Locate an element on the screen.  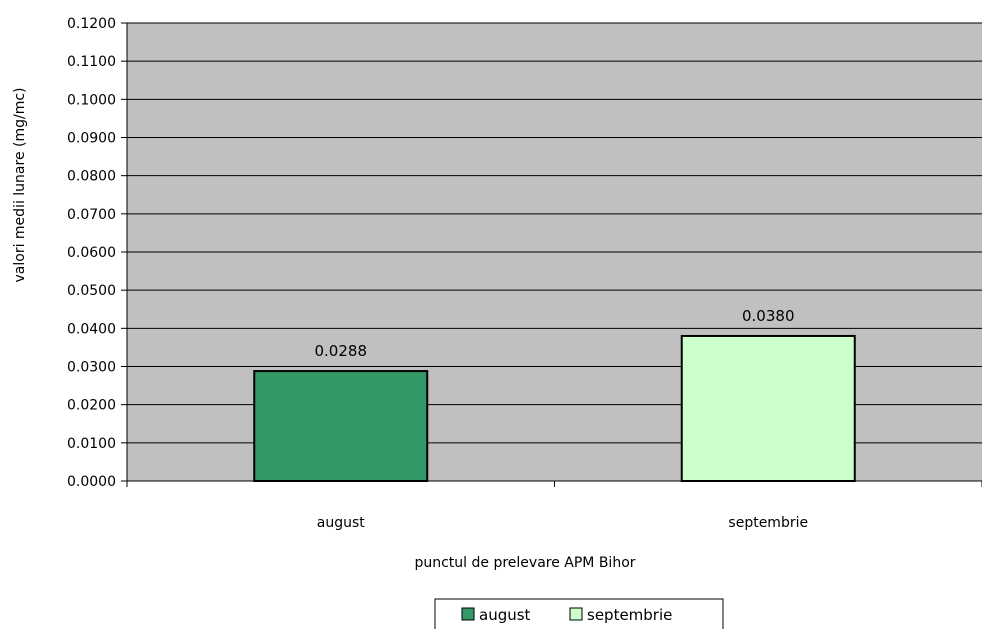
y-tick-label: 0.1100 is located at coordinates (91, 62).